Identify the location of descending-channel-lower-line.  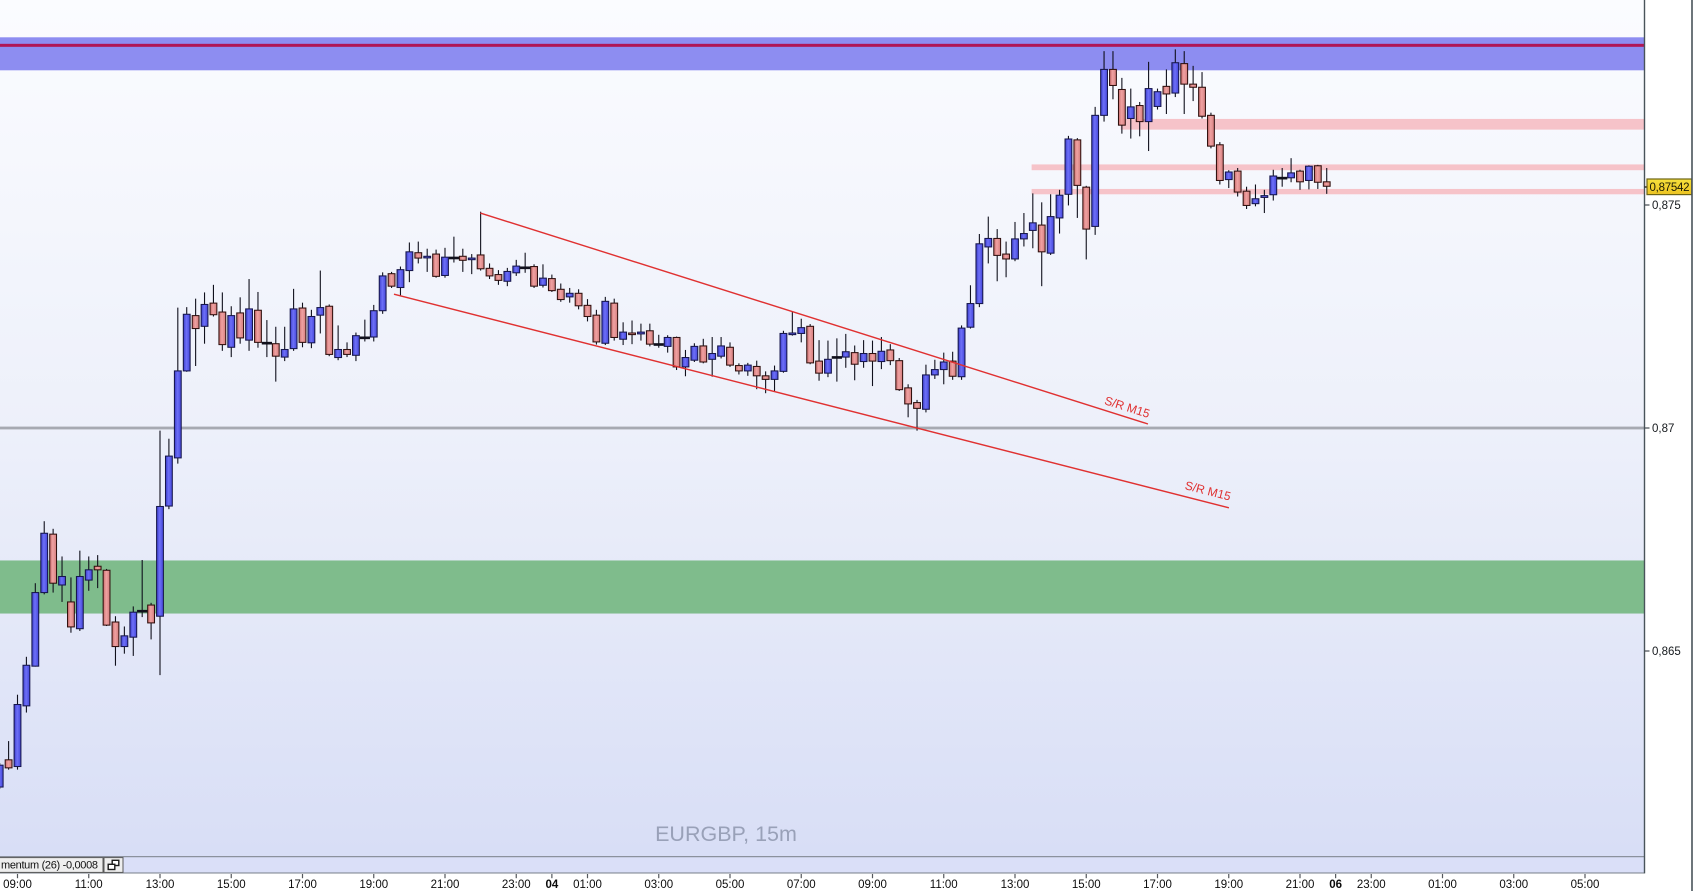
(811, 401).